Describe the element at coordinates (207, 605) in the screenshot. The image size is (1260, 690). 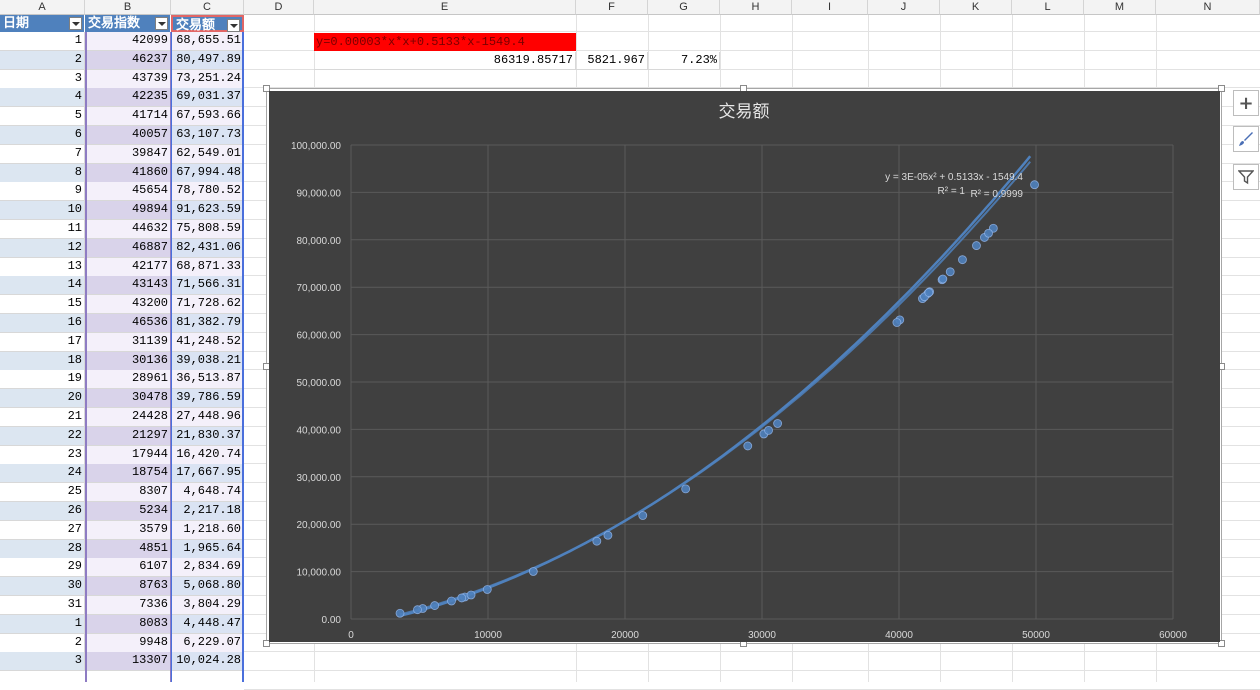
I see `table-cell: 3,804.29` at that location.